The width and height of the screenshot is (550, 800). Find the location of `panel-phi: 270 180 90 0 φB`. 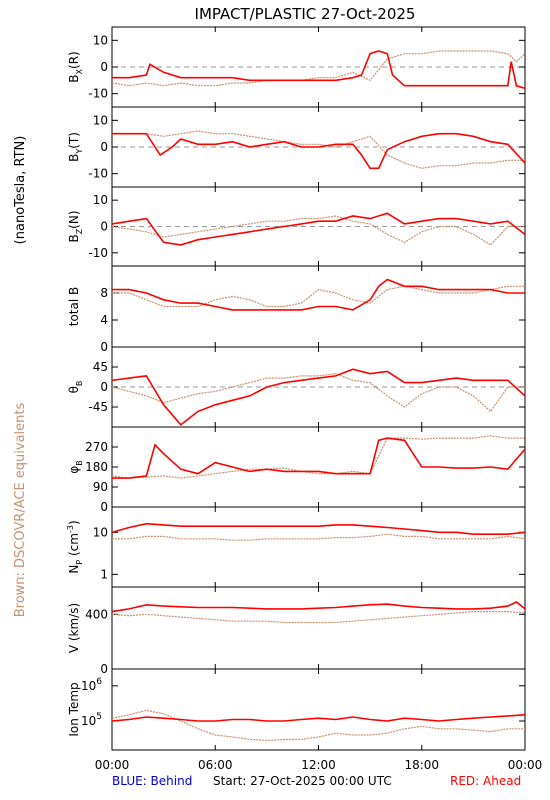

panel-phi: 270 180 90 0 φB is located at coordinates (296, 470).